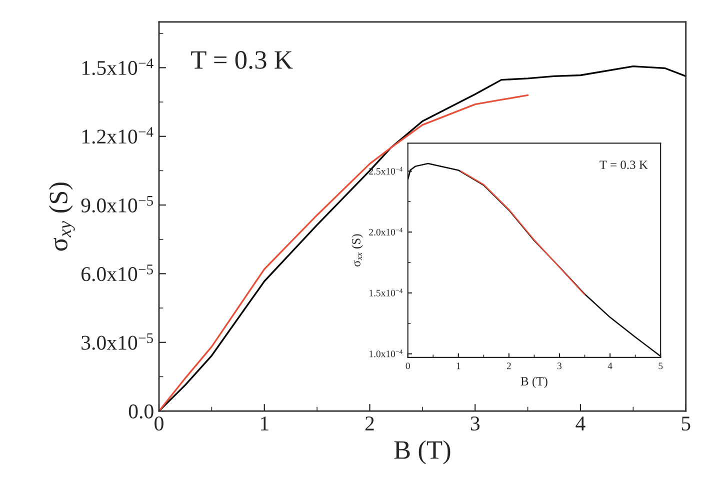  Describe the element at coordinates (141, 411) in the screenshot. I see `y-tick-label: 0.0` at that location.